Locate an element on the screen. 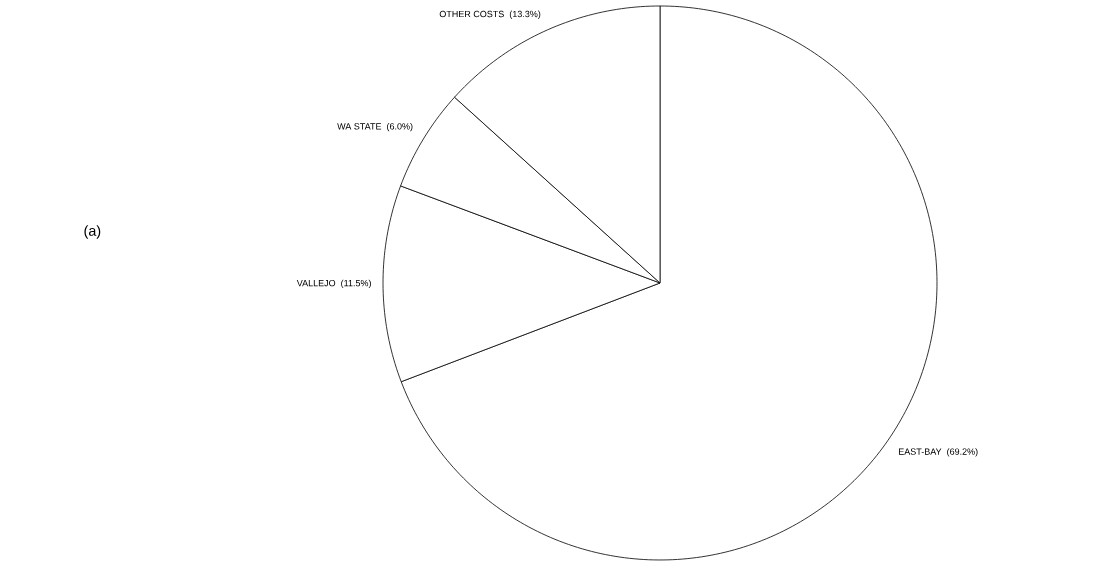  data-label: (13.3%) is located at coordinates (525, 14).